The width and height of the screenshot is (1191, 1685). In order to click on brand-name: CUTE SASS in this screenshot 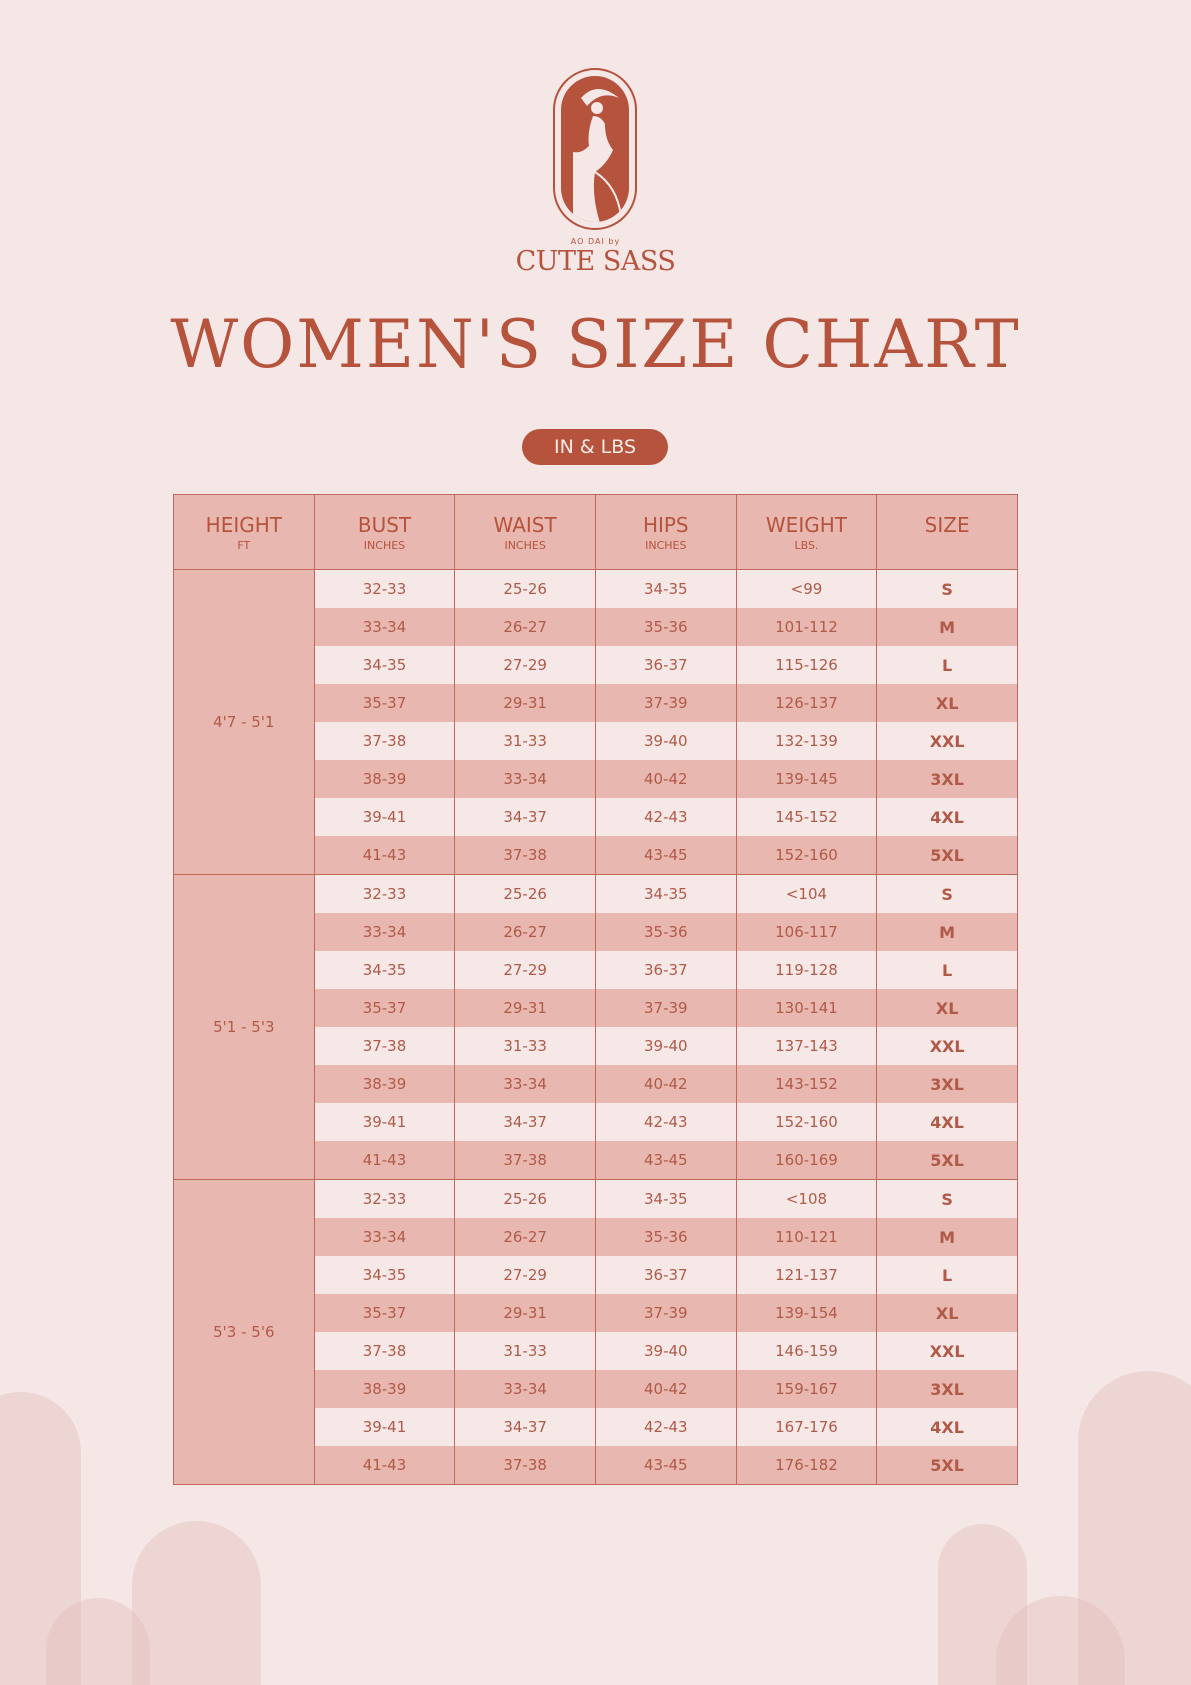, I will do `click(595, 261)`.